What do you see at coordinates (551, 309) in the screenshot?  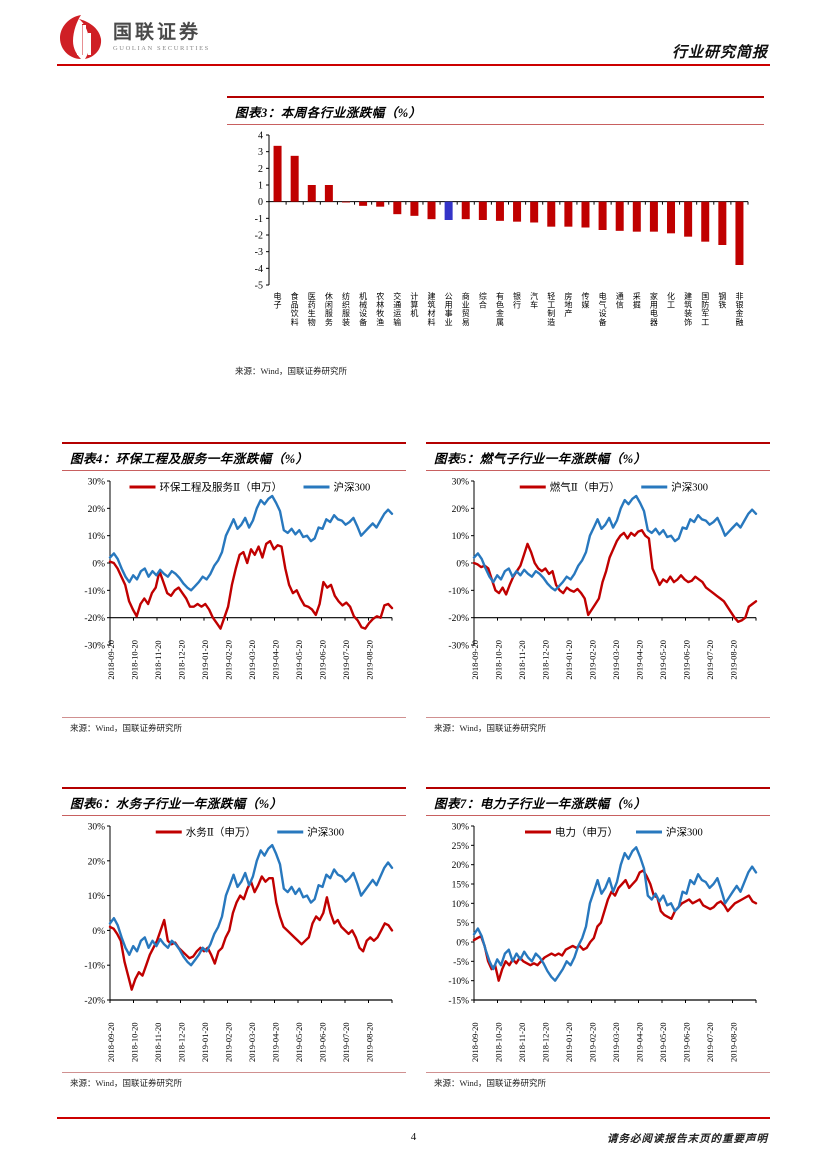 I see `svg-text: 轻工制造` at bounding box center [551, 309].